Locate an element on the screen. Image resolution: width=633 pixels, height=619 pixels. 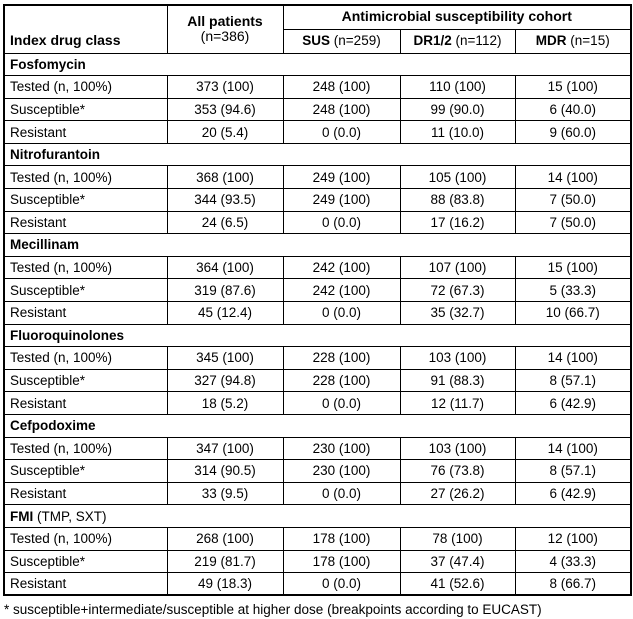
cell-value: 107 (100) is located at coordinates (457, 267).